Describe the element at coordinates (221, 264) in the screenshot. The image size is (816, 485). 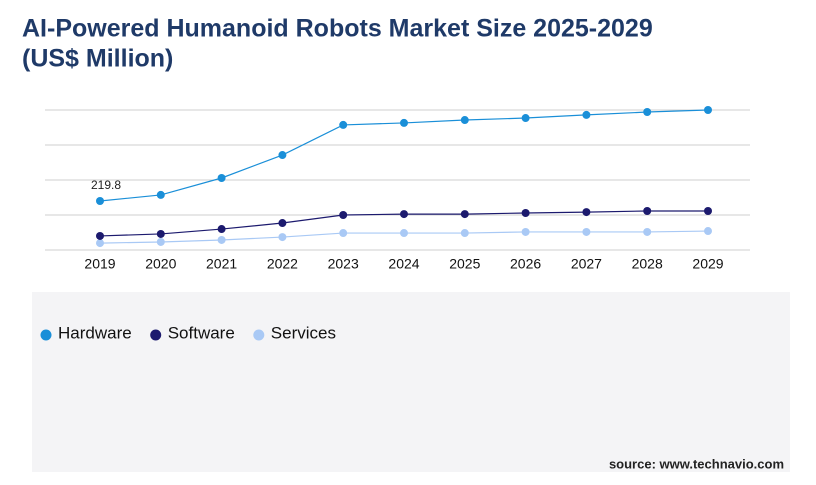
I see `x-tick-label: 2021` at that location.